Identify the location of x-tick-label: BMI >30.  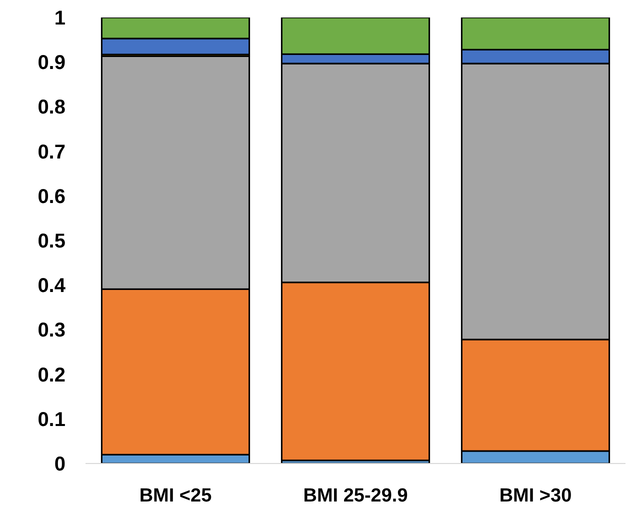
(535, 496).